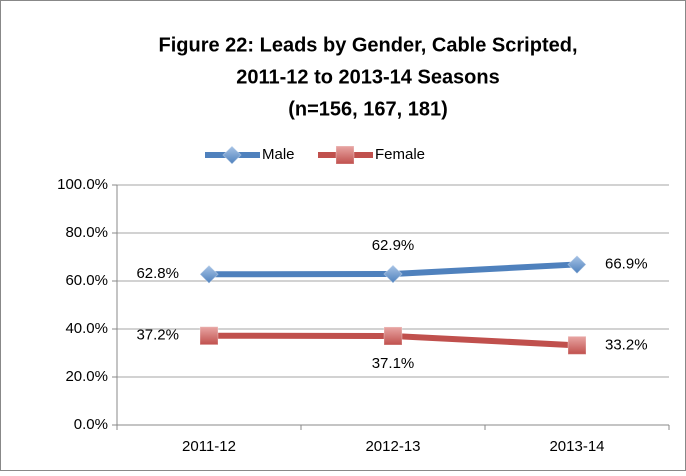 Image resolution: width=686 pixels, height=476 pixels. Describe the element at coordinates (157, 273) in the screenshot. I see `data-label: 62.8%` at that location.